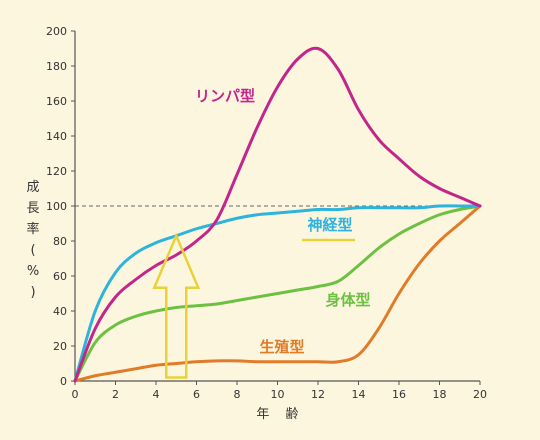  What do you see at coordinates (56, 66) in the screenshot?
I see `y-tick-label: 180` at bounding box center [56, 66].